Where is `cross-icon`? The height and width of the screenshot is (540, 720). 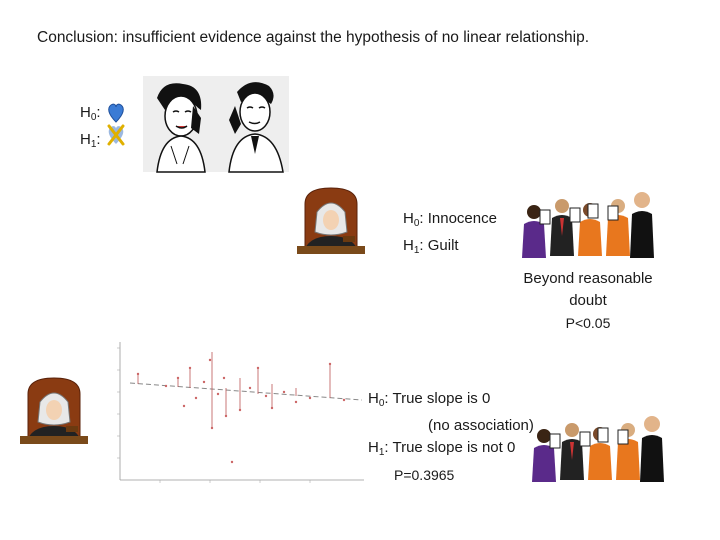
cross-icon is located at coordinates (116, 135).